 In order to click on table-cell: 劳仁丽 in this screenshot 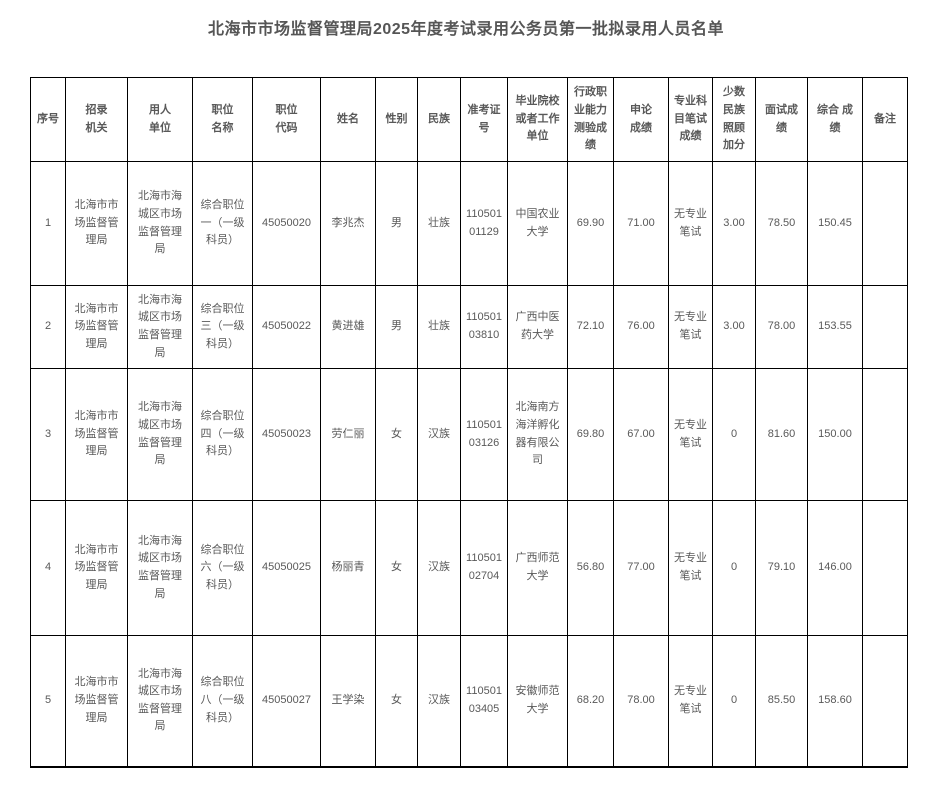, I will do `click(348, 434)`.